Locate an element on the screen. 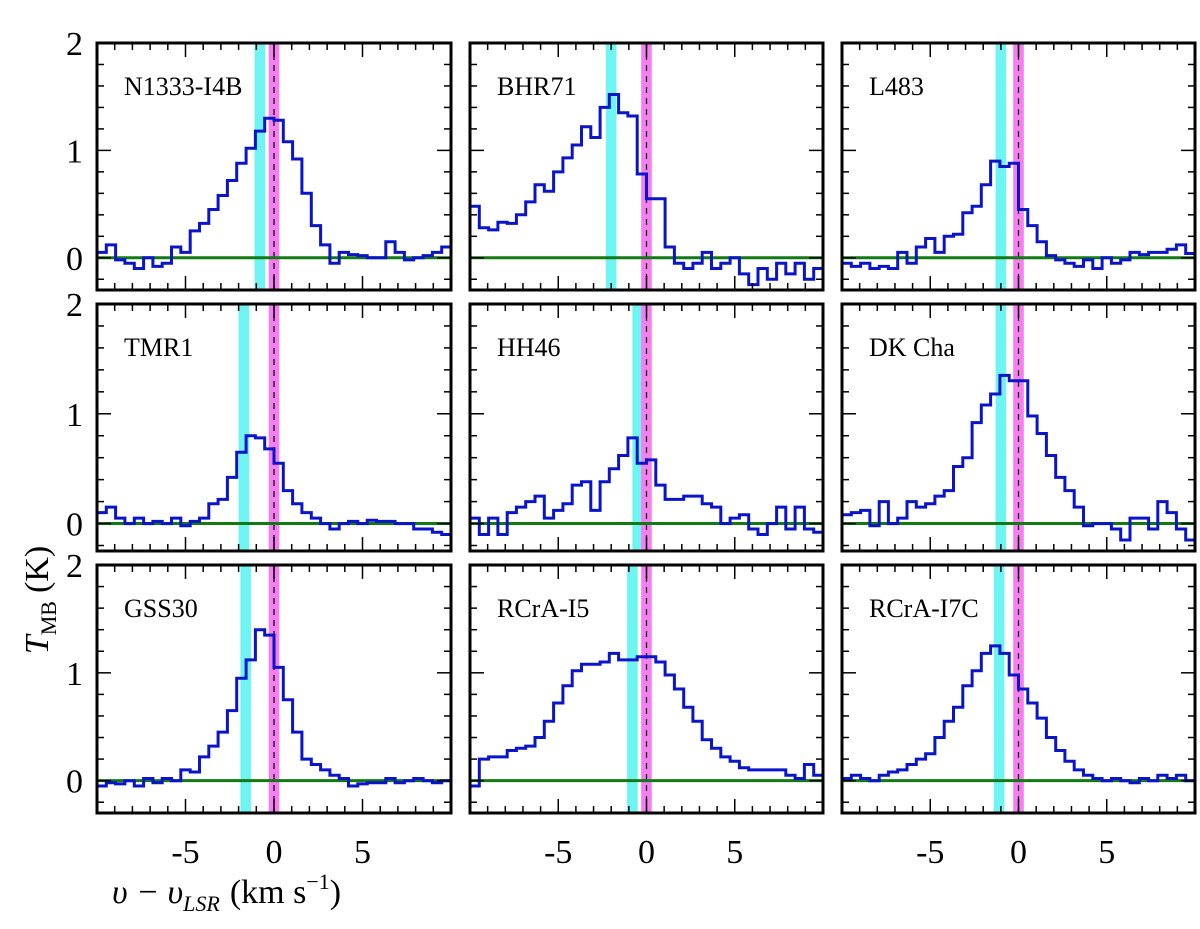 The width and height of the screenshot is (1200, 929). panel-label: RCrA-I7C is located at coordinates (924, 608).